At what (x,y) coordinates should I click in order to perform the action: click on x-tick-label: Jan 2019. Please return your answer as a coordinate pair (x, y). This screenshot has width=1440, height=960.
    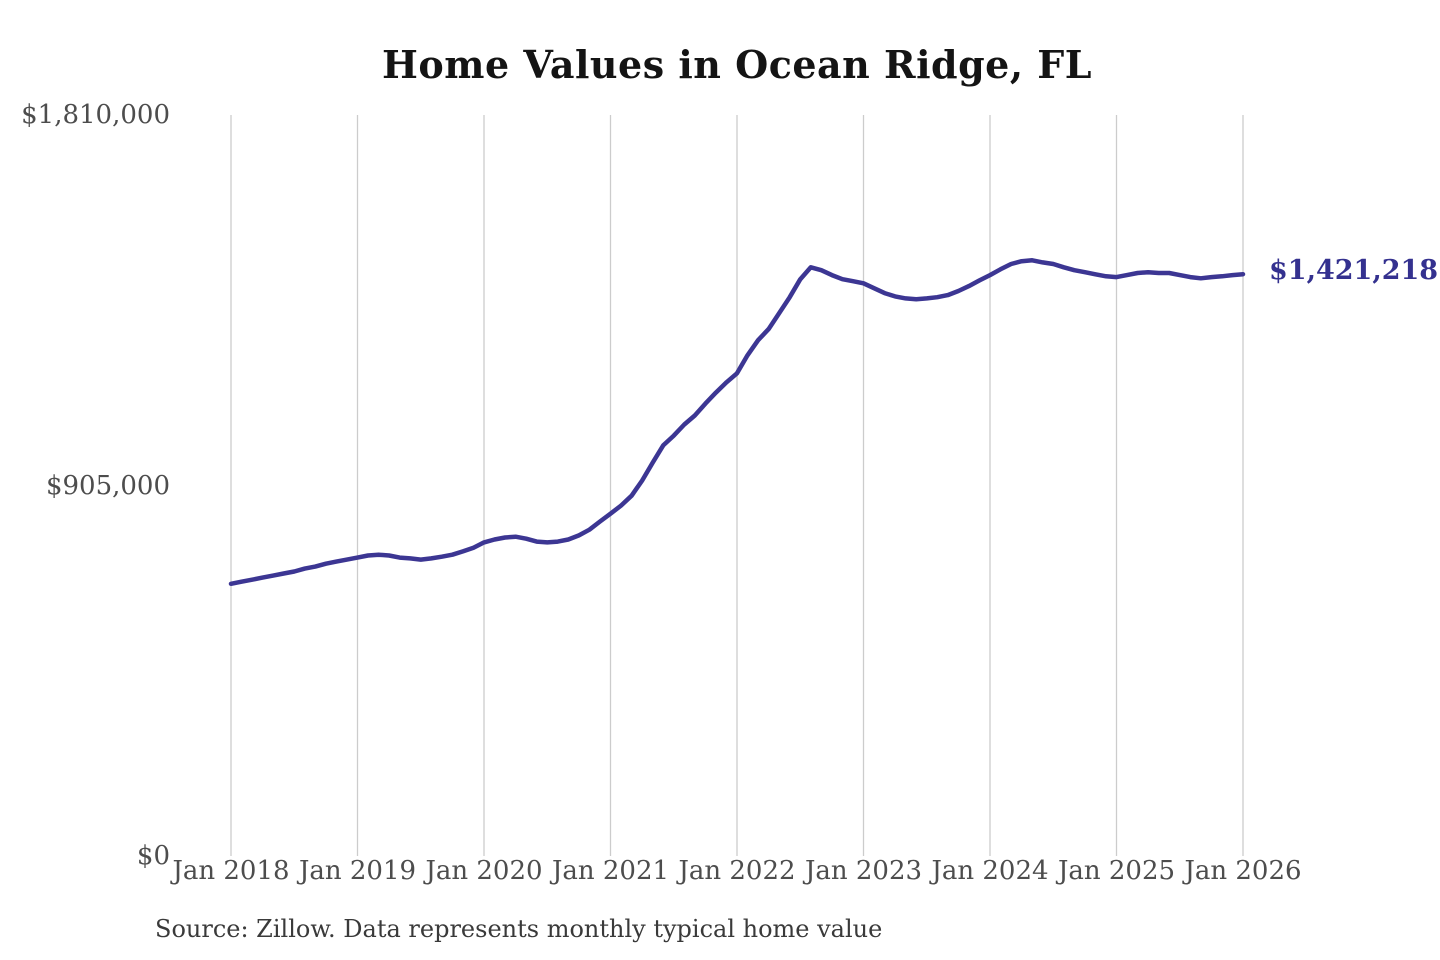
    Looking at the image, I should click on (357, 871).